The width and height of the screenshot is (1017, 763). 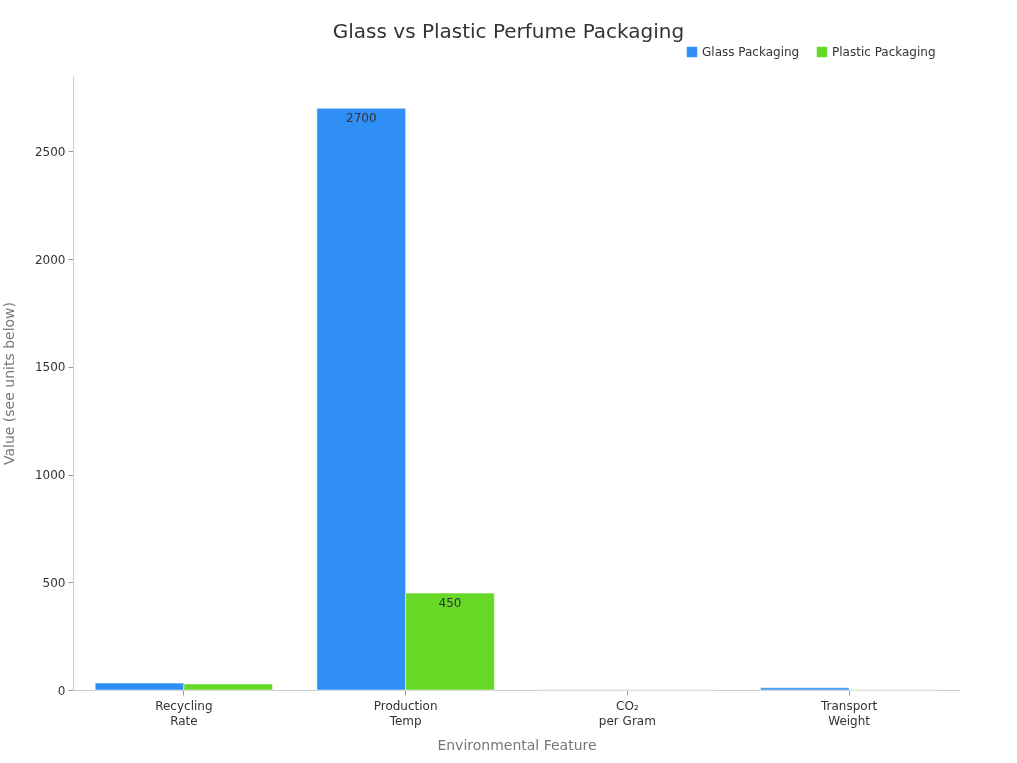 I want to click on data-label: 2700, so click(x=361, y=118).